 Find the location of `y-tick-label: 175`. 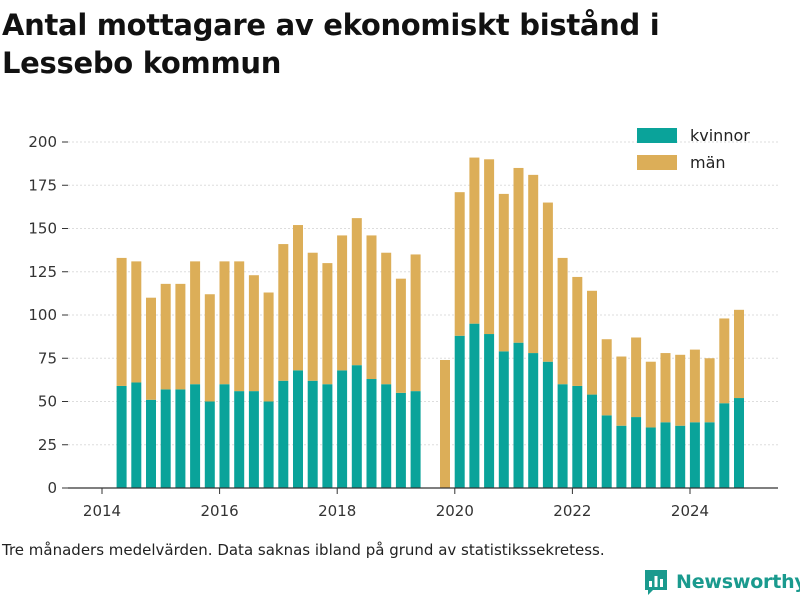

y-tick-label: 175 is located at coordinates (42, 185).